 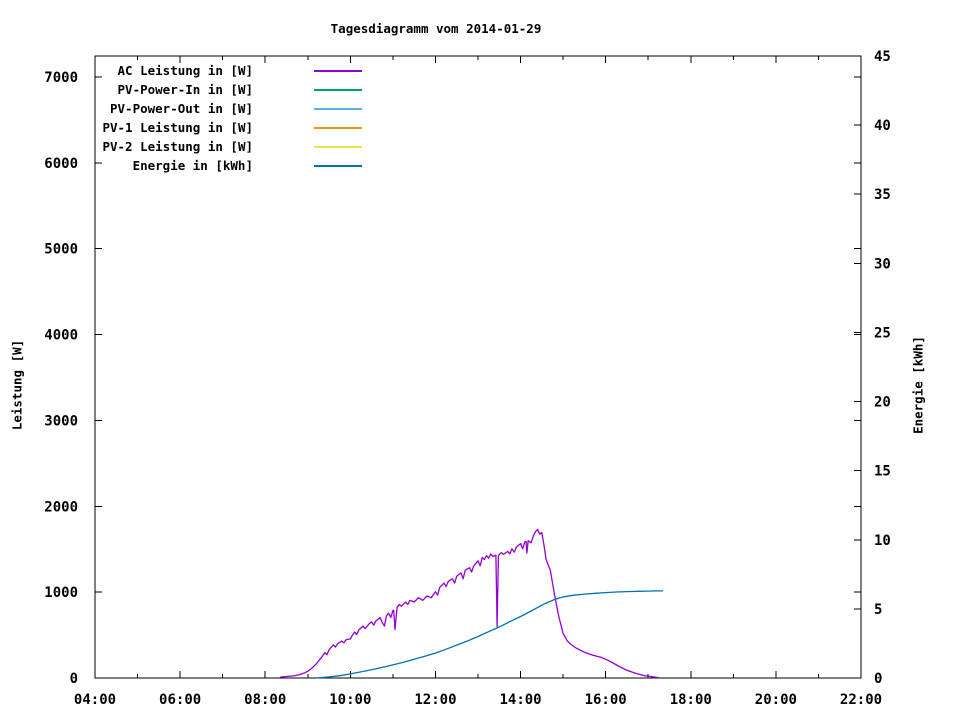 What do you see at coordinates (436, 28) in the screenshot?
I see `chart-title: Tagesdiagramm vom 2014-01-29` at bounding box center [436, 28].